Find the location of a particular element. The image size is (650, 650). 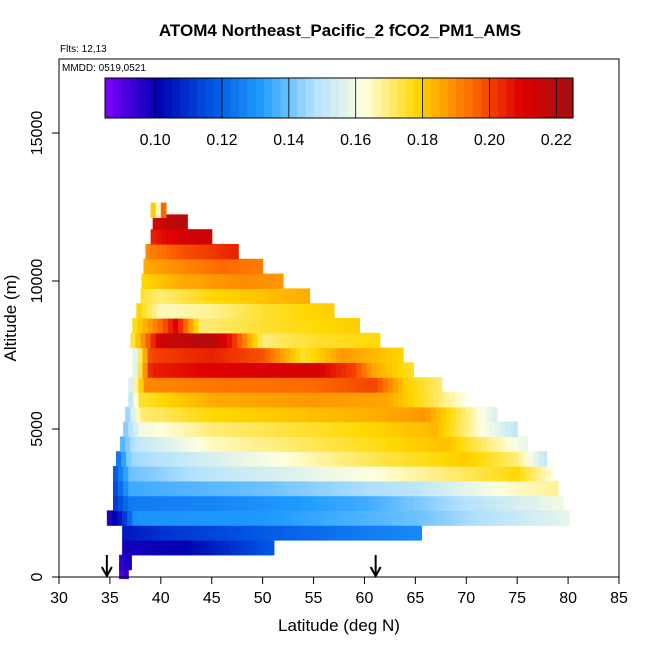

profile-marker-arrowhead is located at coordinates (375, 572).